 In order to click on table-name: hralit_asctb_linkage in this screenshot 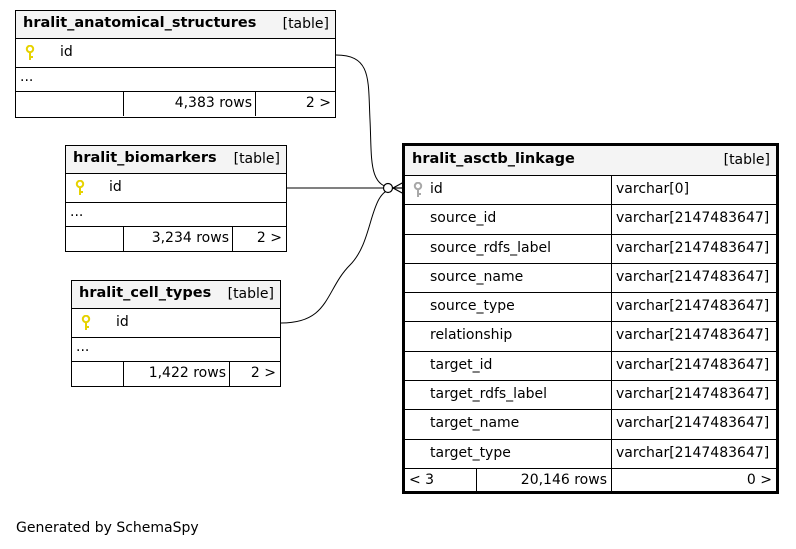, I will do `click(493, 159)`.